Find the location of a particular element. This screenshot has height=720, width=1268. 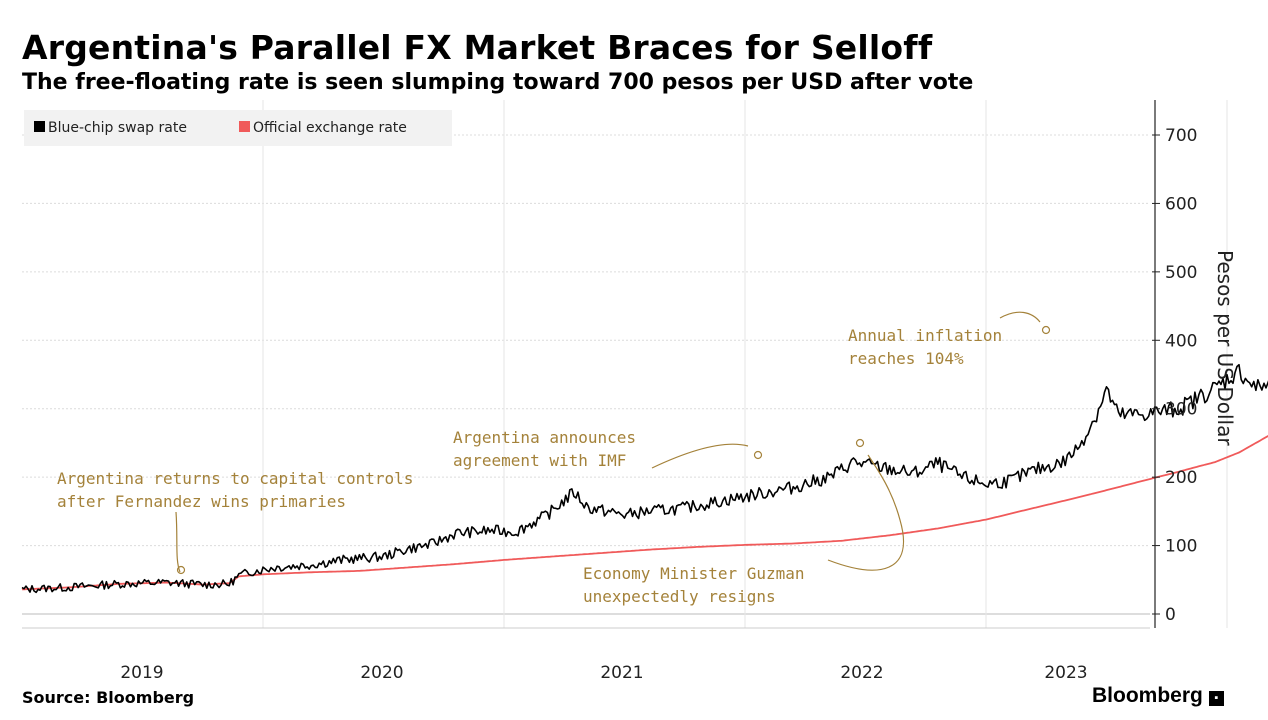

y-tick-label: 200 is located at coordinates (1181, 478).